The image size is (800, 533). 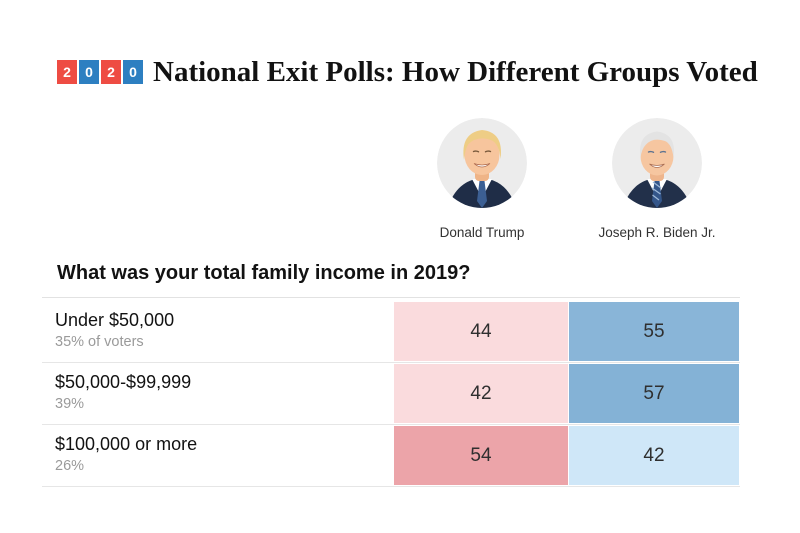 I want to click on answer-label: $50,000-$99,999, so click(x=123, y=382).